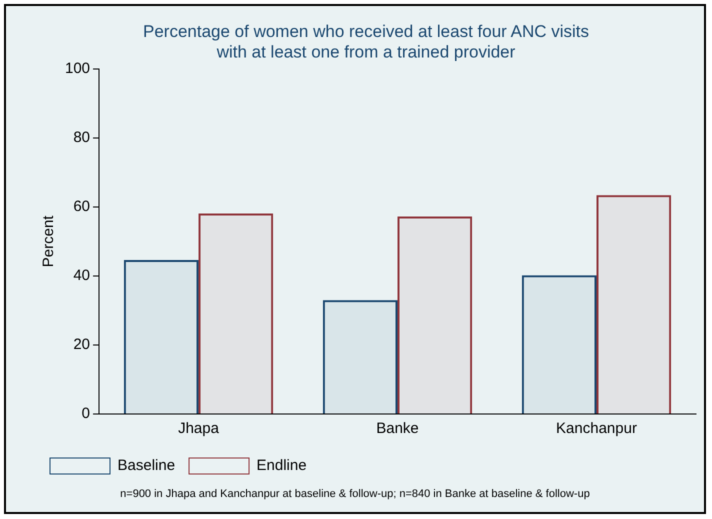 The height and width of the screenshot is (519, 712). I want to click on legend-label: Baseline, so click(147, 465).